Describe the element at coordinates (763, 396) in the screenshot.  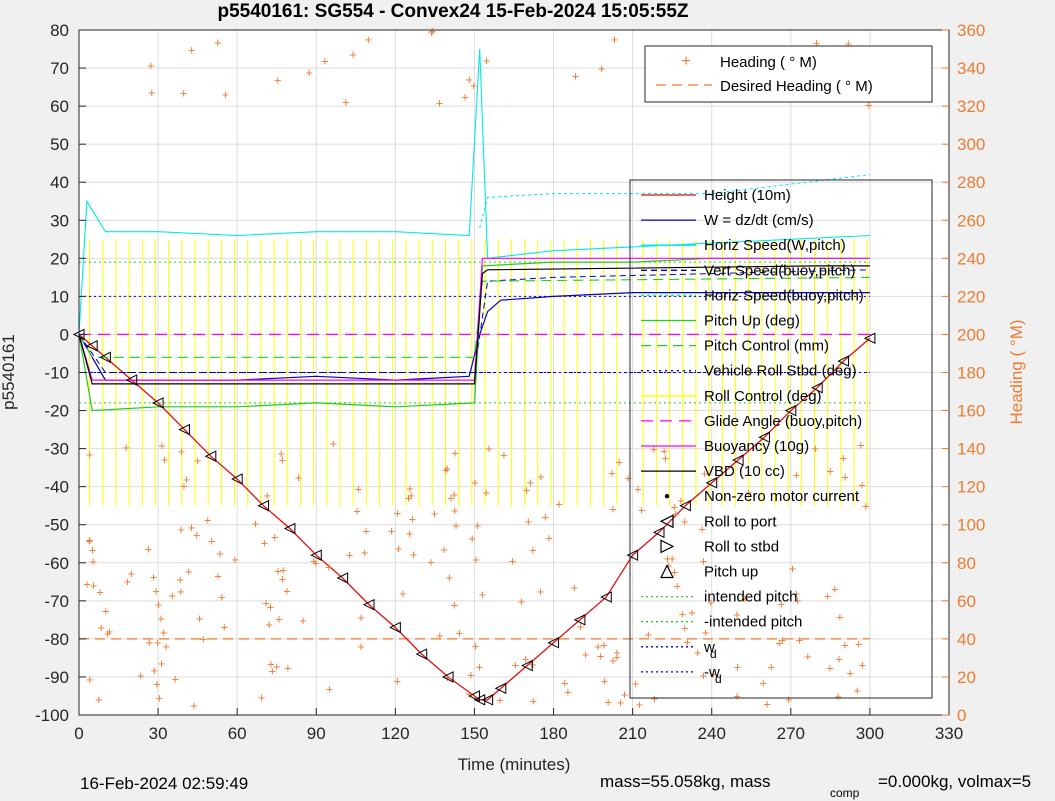
I see `legend-label: Roll Control (deg)` at that location.